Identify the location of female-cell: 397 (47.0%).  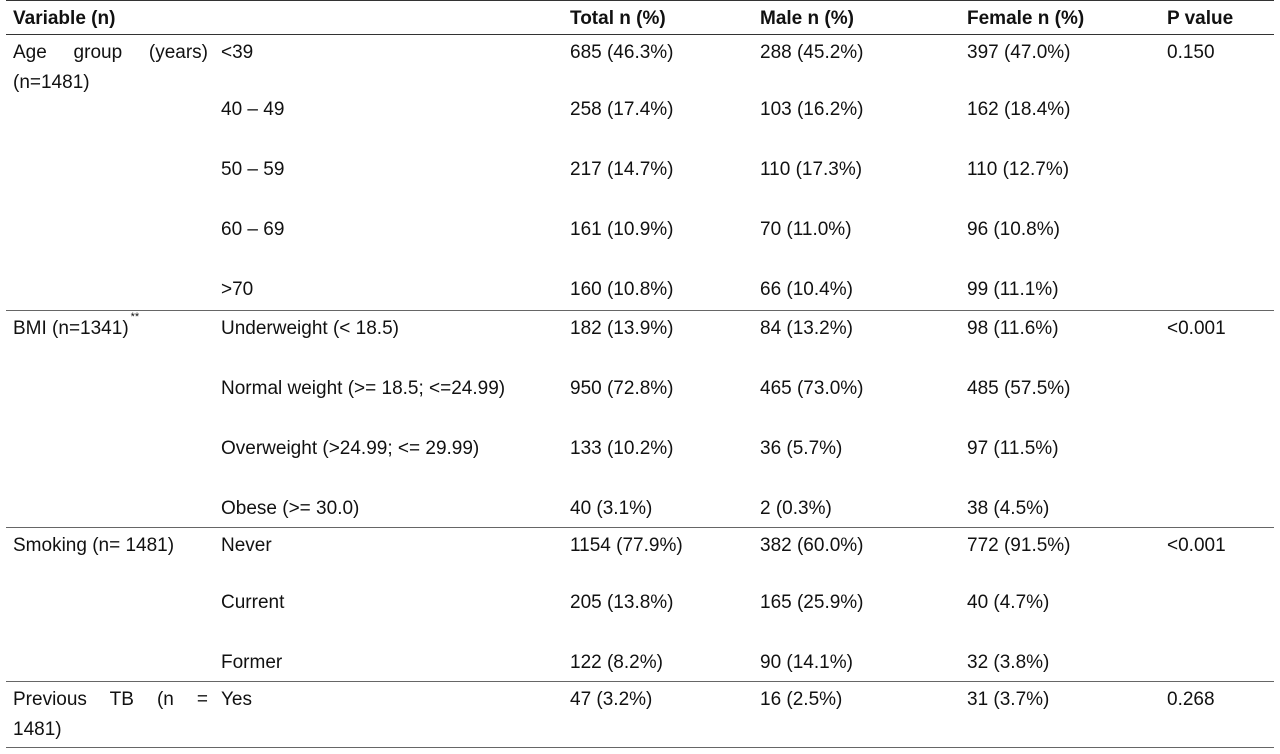
(1019, 52).